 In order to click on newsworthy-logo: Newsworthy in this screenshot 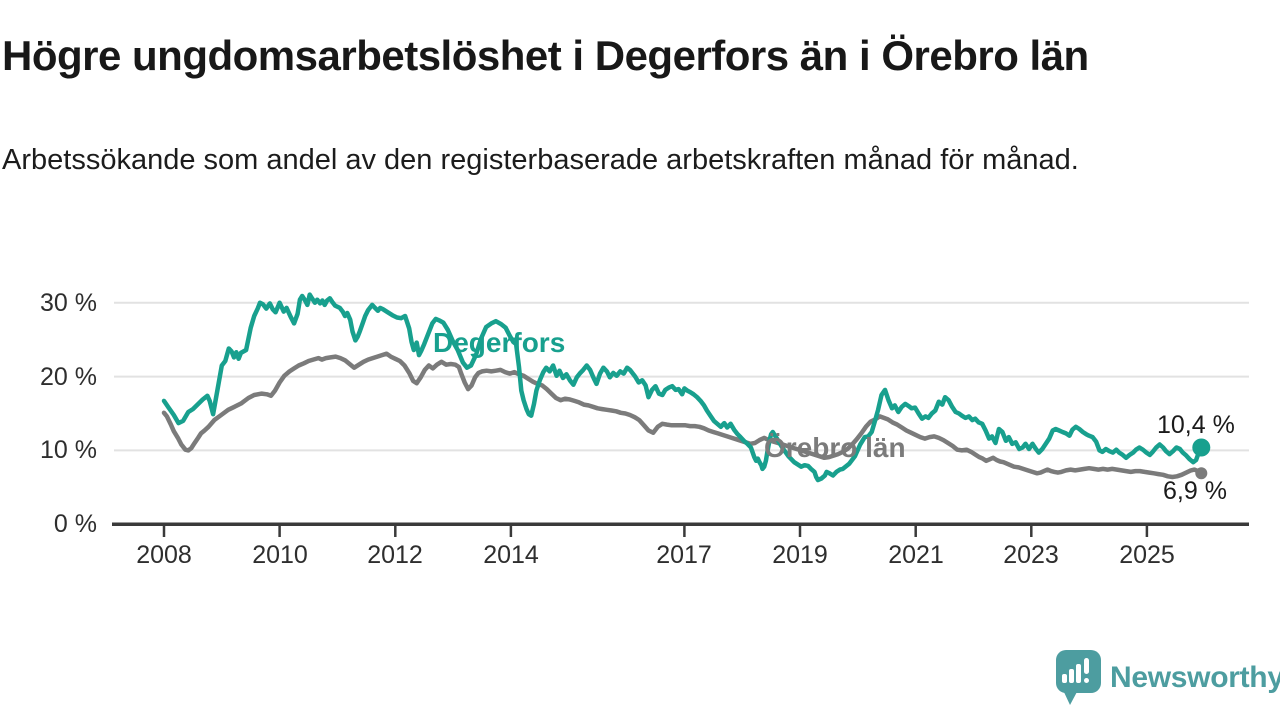, I will do `click(1167, 678)`.